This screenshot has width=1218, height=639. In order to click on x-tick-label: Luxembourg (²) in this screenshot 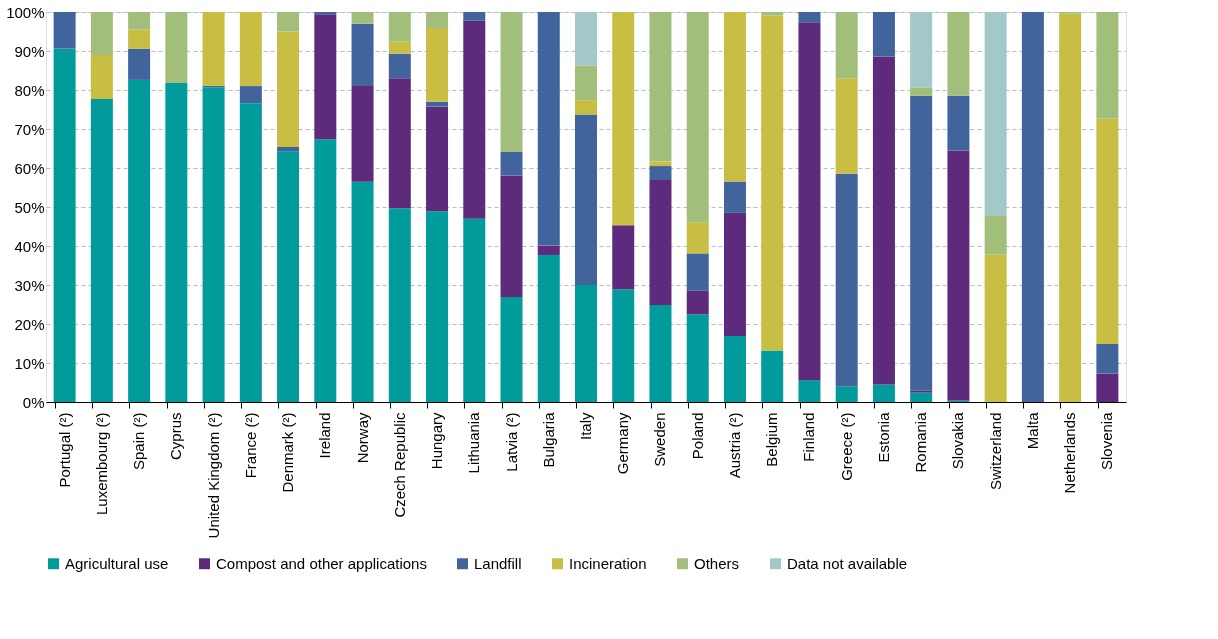, I will do `click(101, 464)`.